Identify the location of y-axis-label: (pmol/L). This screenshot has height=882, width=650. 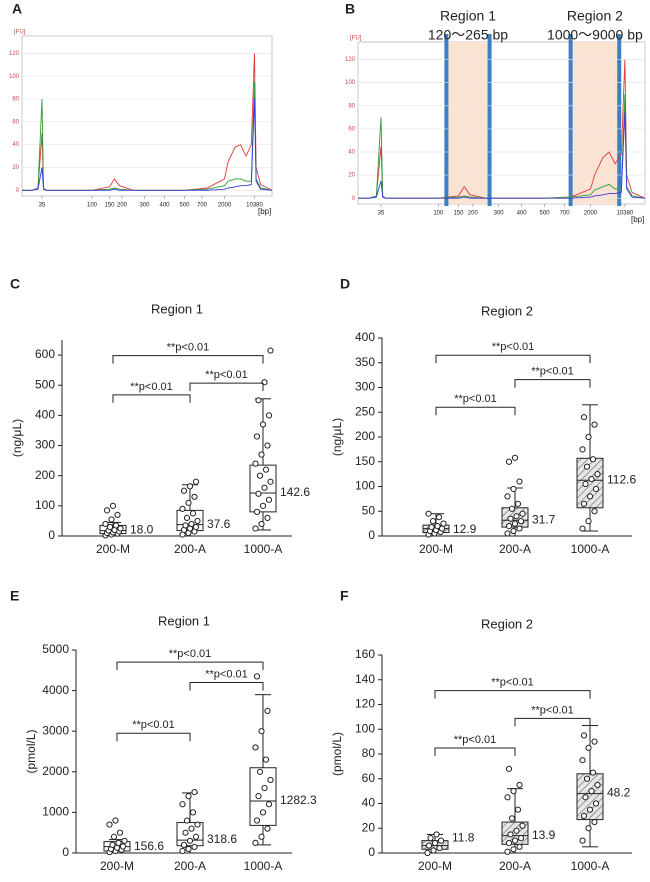
(31, 751).